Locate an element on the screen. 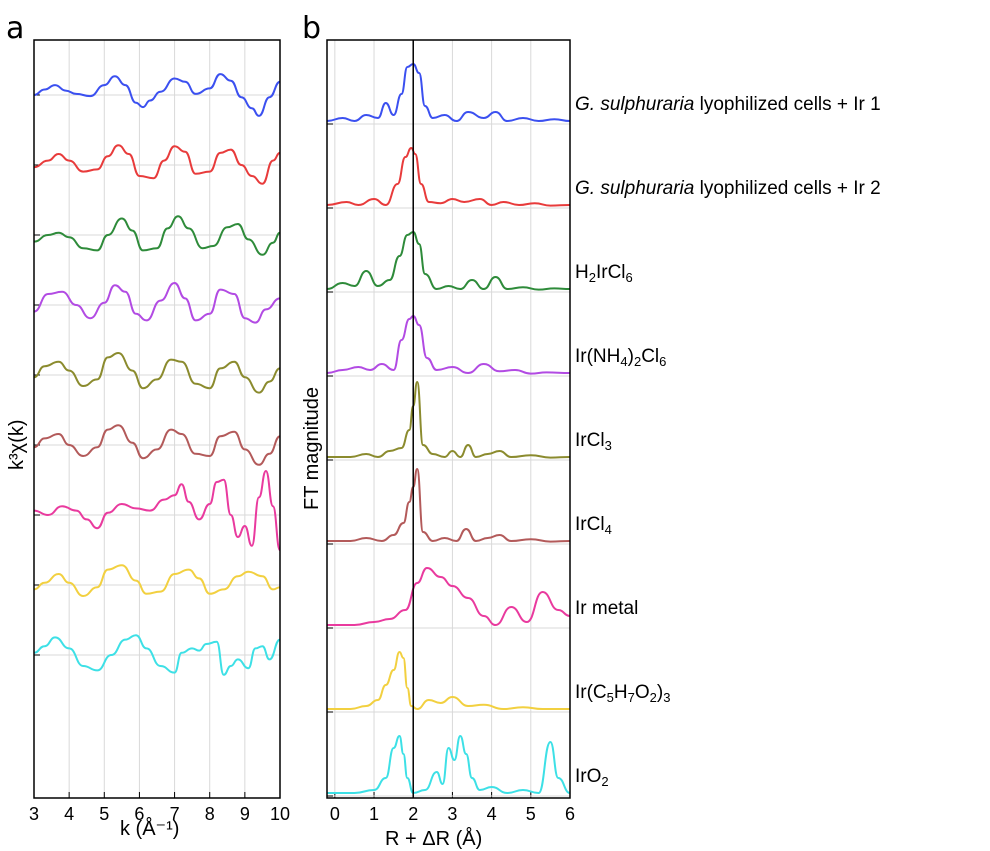 This screenshot has width=990, height=851. panel-a-tick-label: 7 is located at coordinates (175, 814).